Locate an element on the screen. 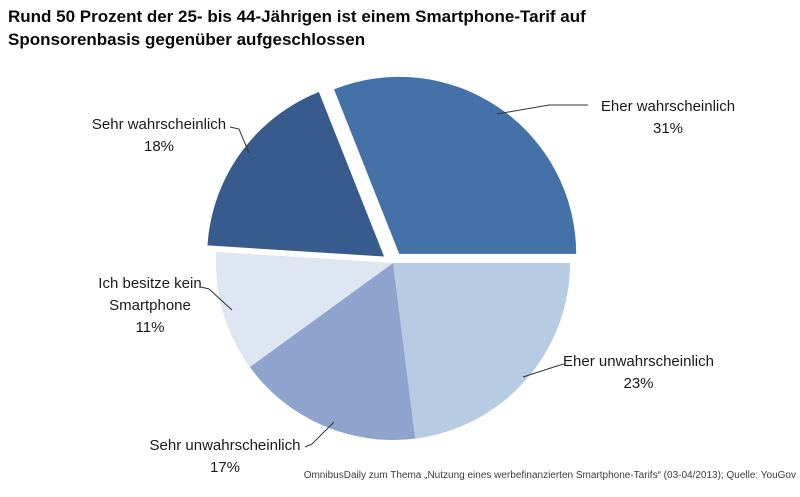 Image resolution: width=800 pixels, height=497 pixels. slice-label-text: Eher wahrscheinlich is located at coordinates (668, 106).